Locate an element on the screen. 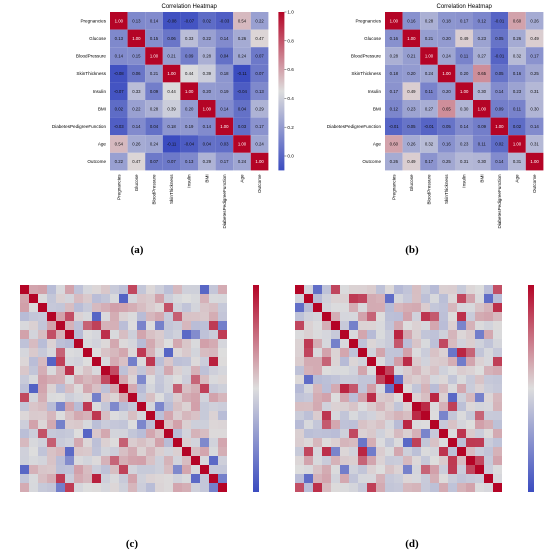  caption-a: (a) is located at coordinates (137, 250).